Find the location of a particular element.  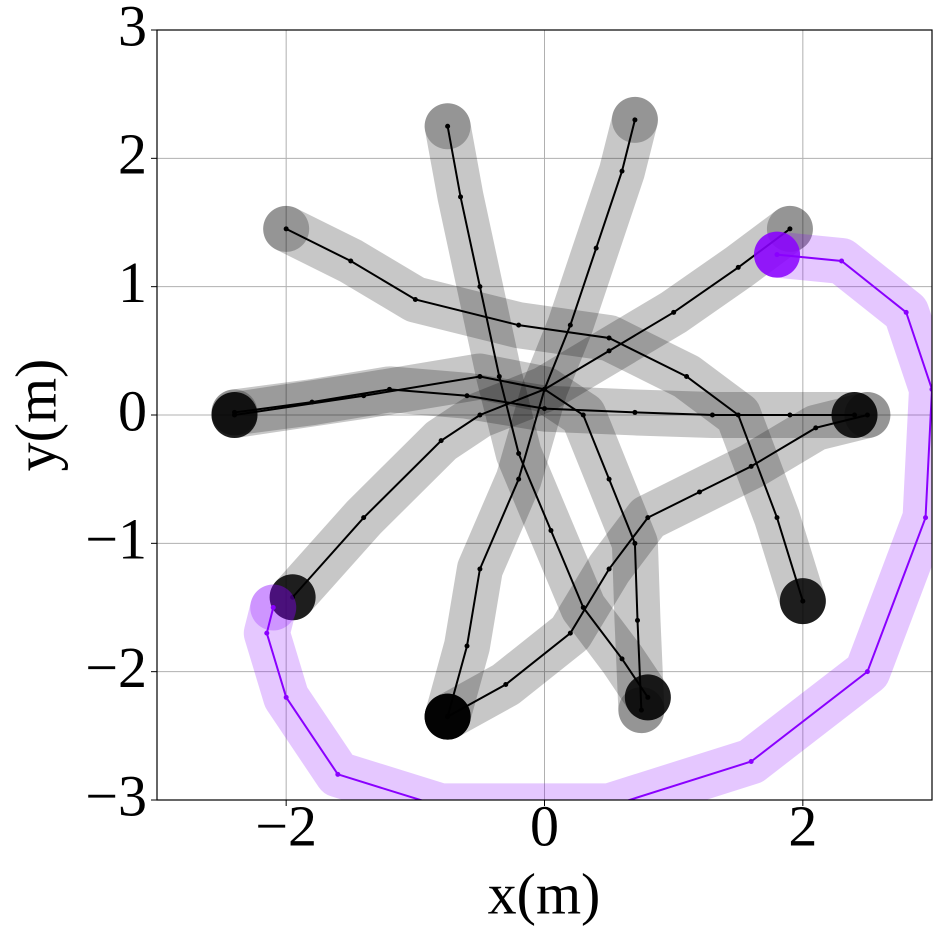

y-tick-label: −2 is located at coordinates (116, 667).